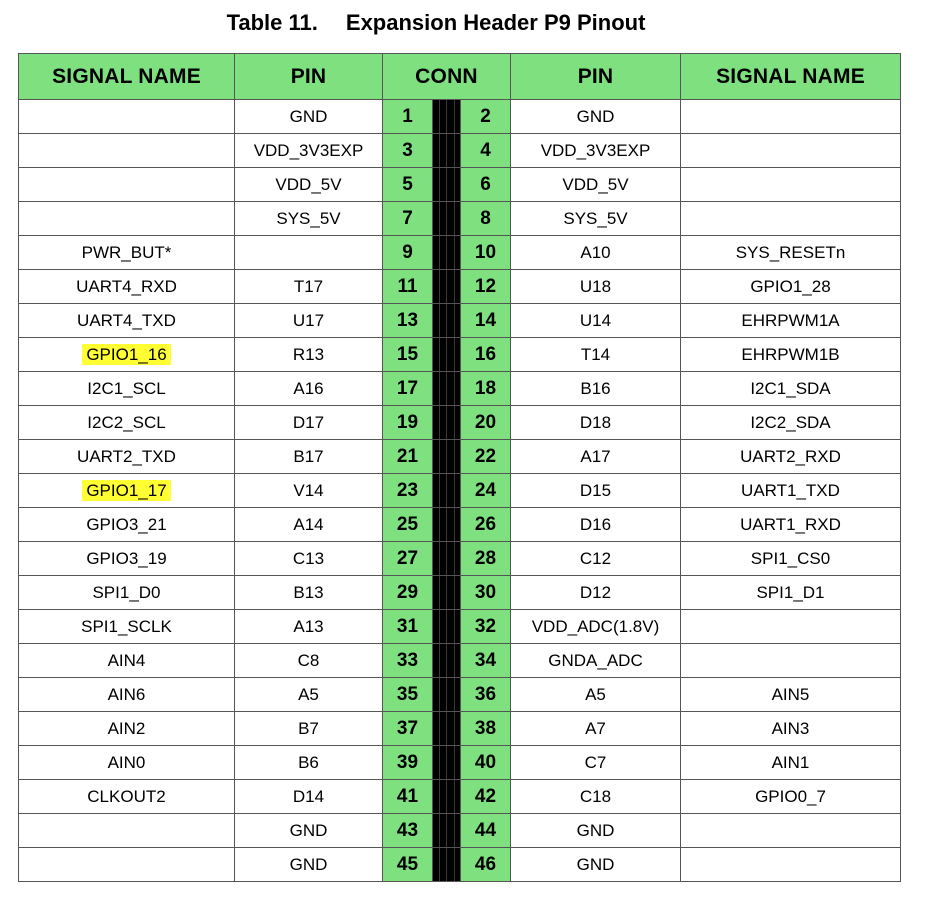 This screenshot has height=922, width=926. What do you see at coordinates (485, 864) in the screenshot?
I see `conn-pin-even: 46` at bounding box center [485, 864].